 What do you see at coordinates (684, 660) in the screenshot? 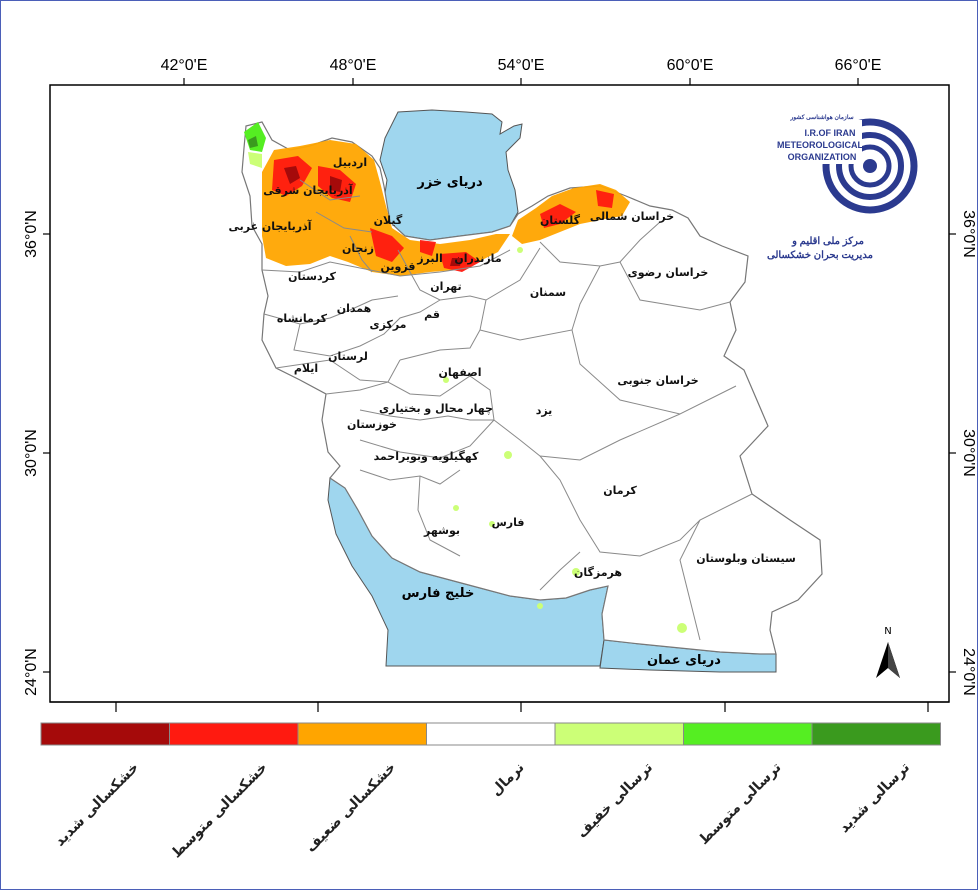
I see `oman-label: دریای عمان` at bounding box center [684, 660].